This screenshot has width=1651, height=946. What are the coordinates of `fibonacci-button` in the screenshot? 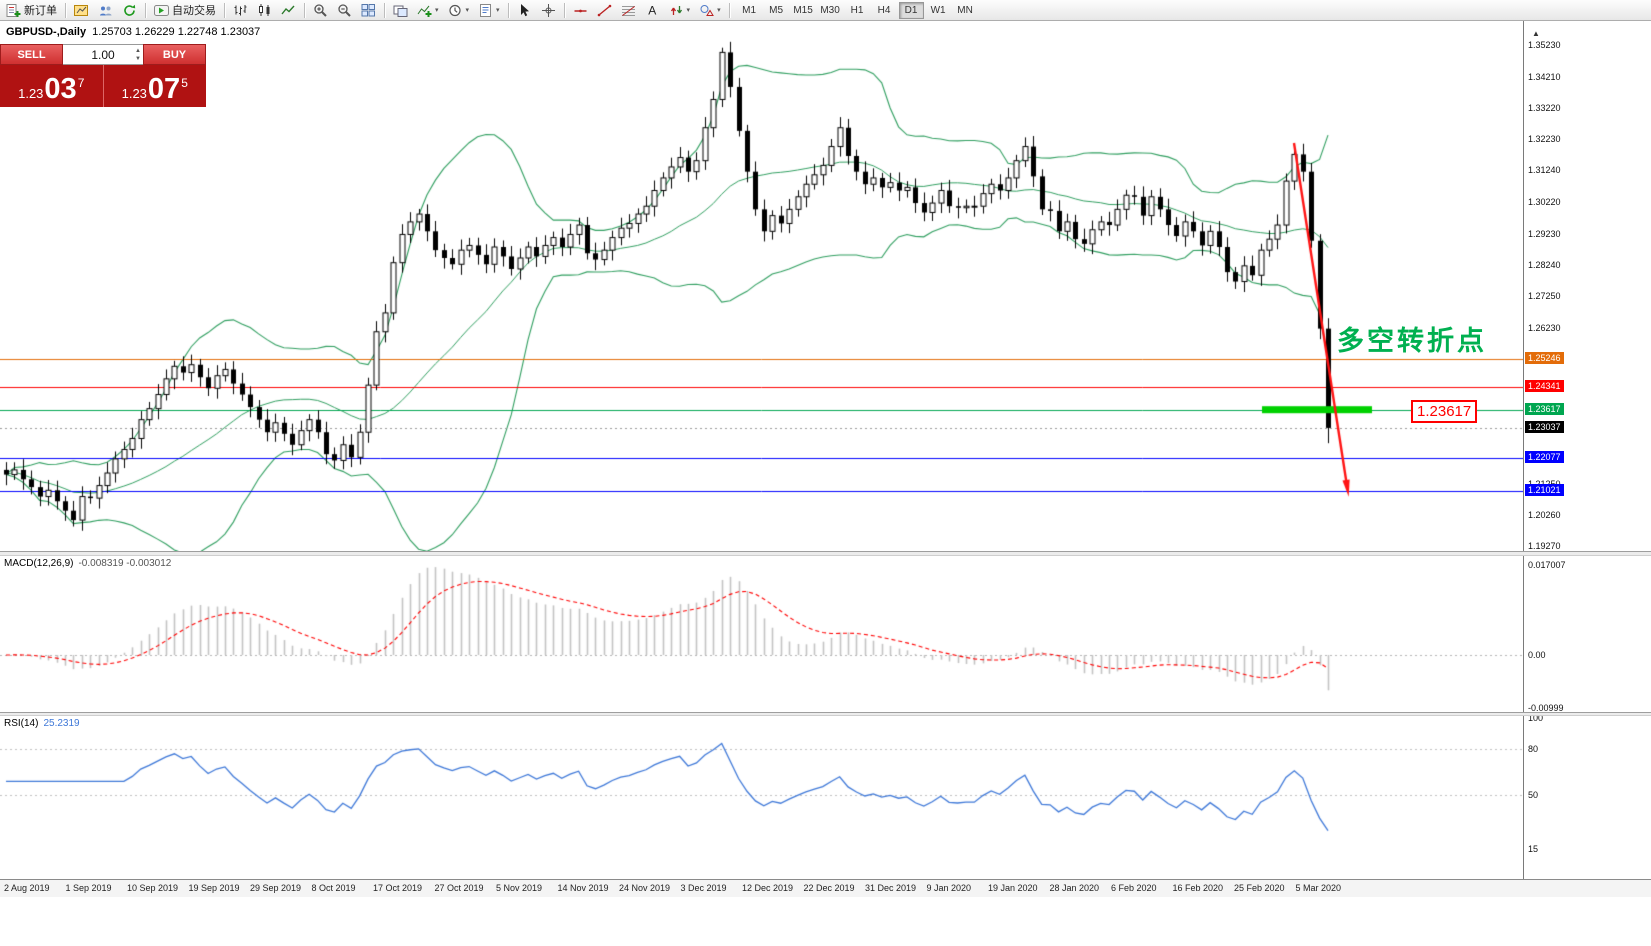 It's located at (628, 10).